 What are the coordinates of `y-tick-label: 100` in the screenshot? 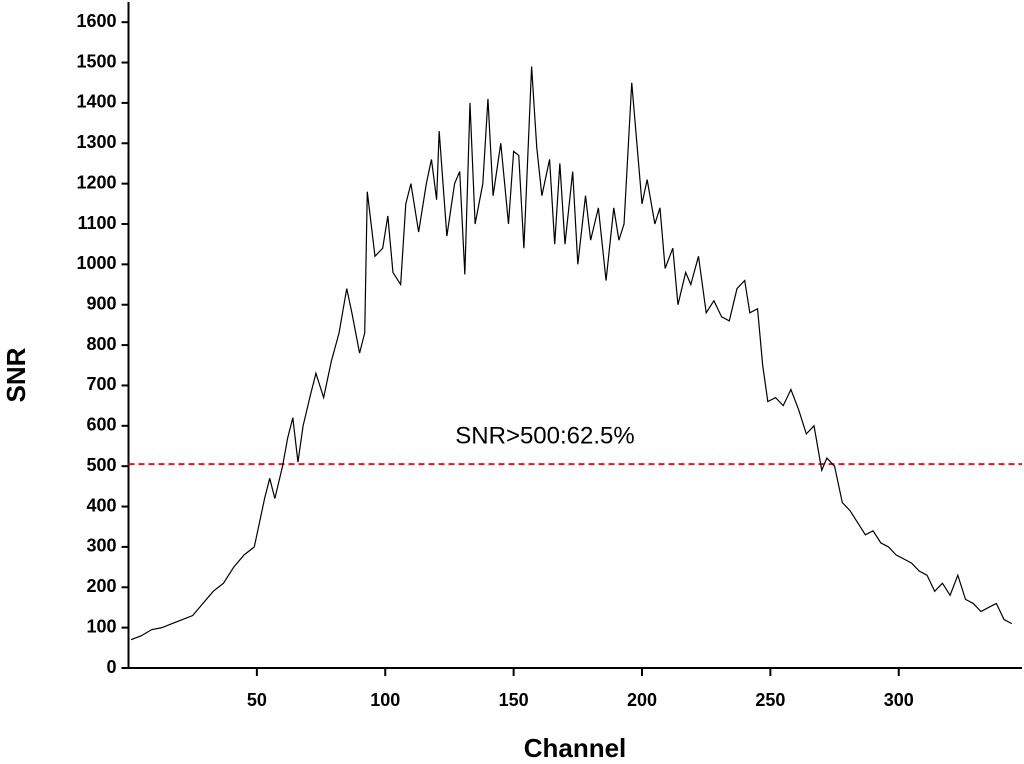 It's located at (101, 626).